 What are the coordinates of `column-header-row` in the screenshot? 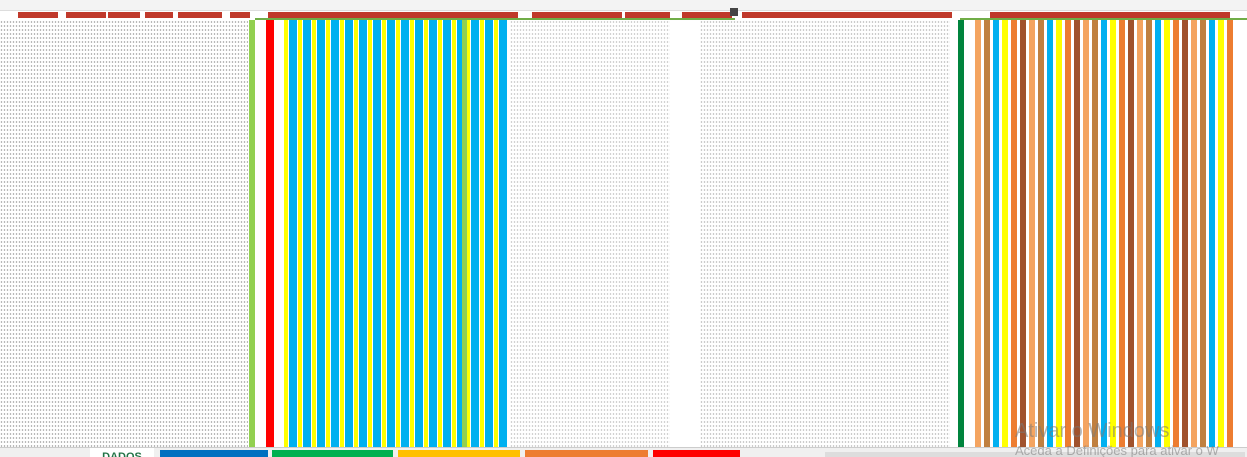 It's located at (623, 5).